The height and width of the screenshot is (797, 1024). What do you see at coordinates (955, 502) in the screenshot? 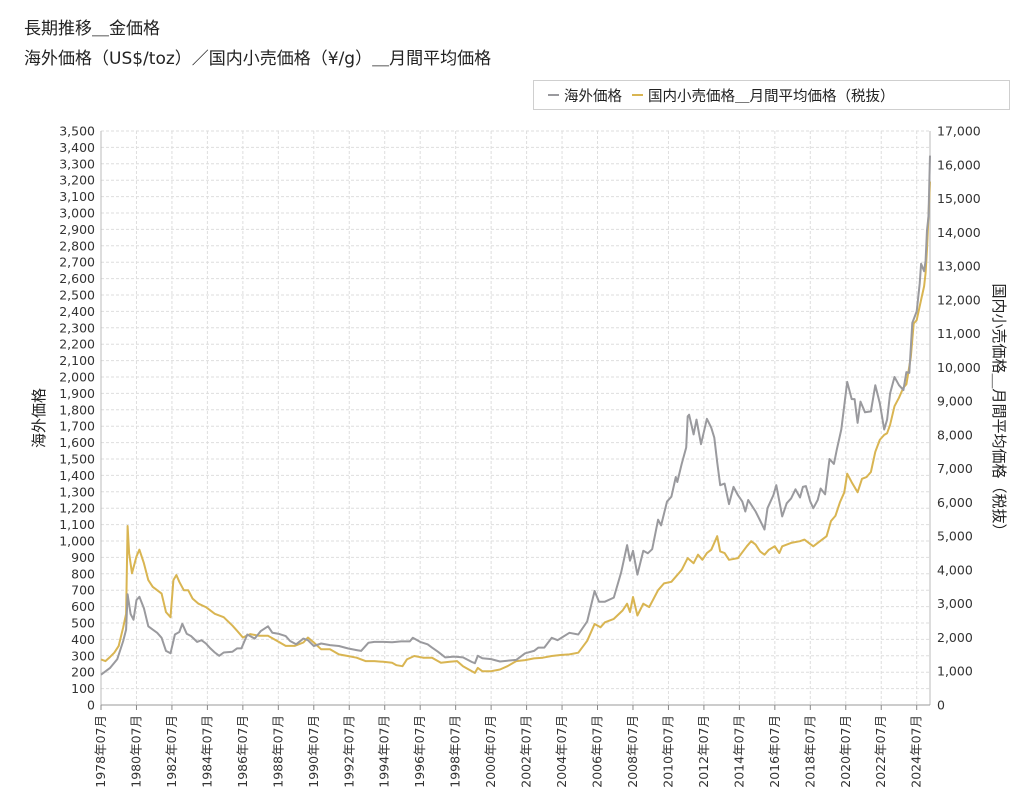
I see `right-tick-label: 6,000` at bounding box center [955, 502].